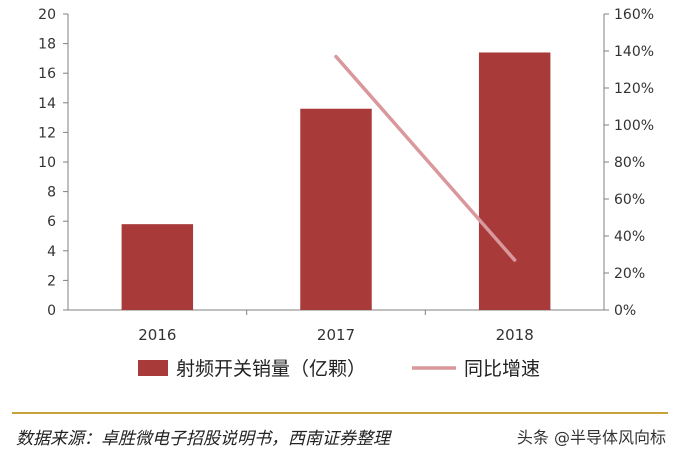  What do you see at coordinates (47, 163) in the screenshot?
I see `left-tick-label: 10` at bounding box center [47, 163].